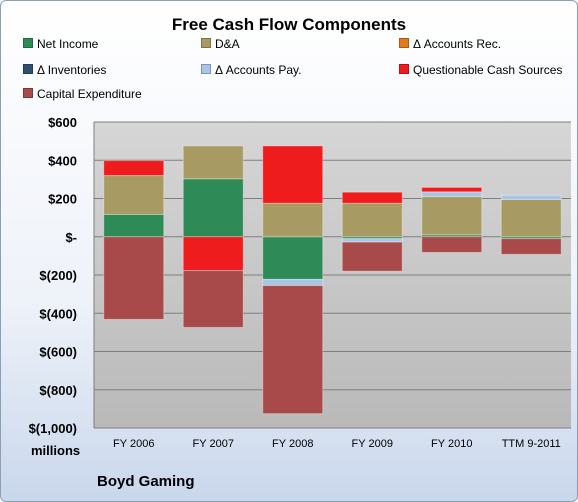 This screenshot has width=578, height=502. I want to click on y-tick-label: $400, so click(62, 160).